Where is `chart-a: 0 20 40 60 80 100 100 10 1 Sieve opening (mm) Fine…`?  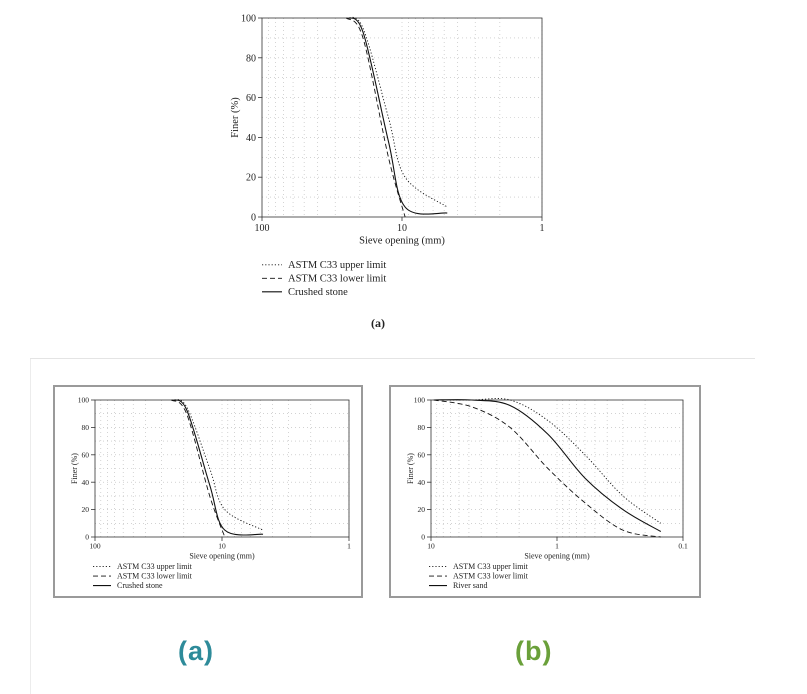
chart-a: 0 20 40 60 80 100 100 10 1 Sieve opening (mm) Fine… is located at coordinates (210, 493).